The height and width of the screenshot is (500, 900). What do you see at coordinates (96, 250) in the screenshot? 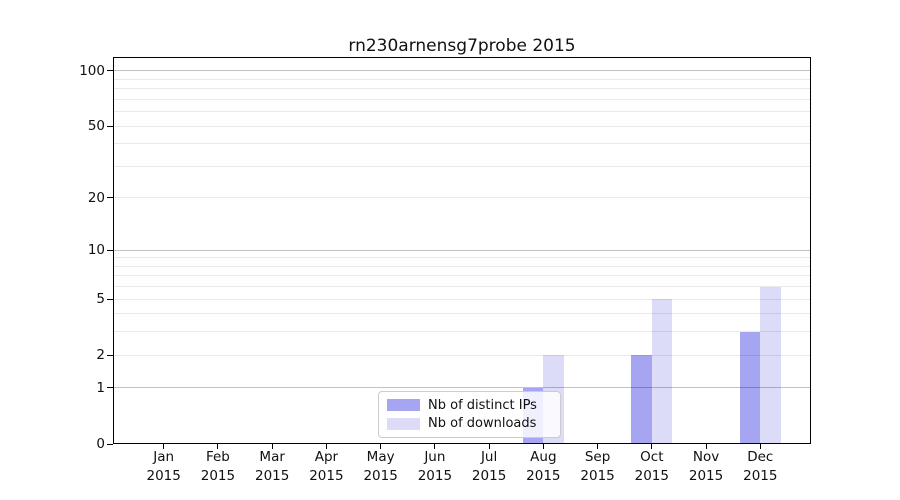
I see `y-tick-label-10: 10` at bounding box center [96, 250].